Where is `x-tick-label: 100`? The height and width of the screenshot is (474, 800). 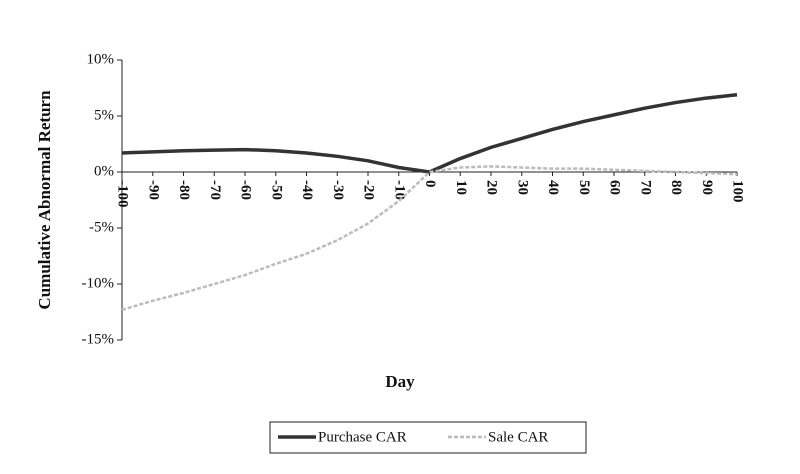 x-tick-label: 100 is located at coordinates (738, 191).